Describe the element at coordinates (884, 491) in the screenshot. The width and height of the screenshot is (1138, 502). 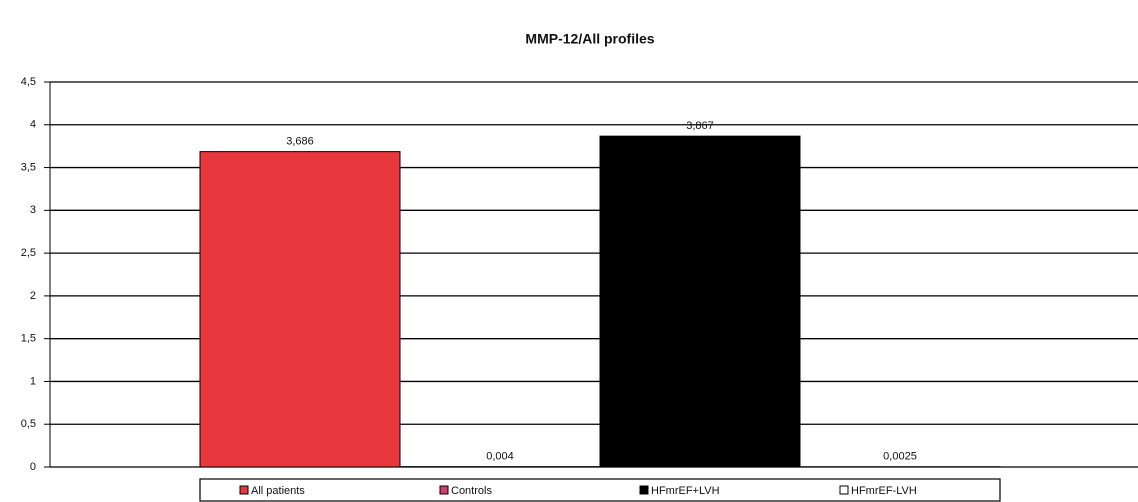
I see `legend-label: HFmrEF-LVH` at that location.